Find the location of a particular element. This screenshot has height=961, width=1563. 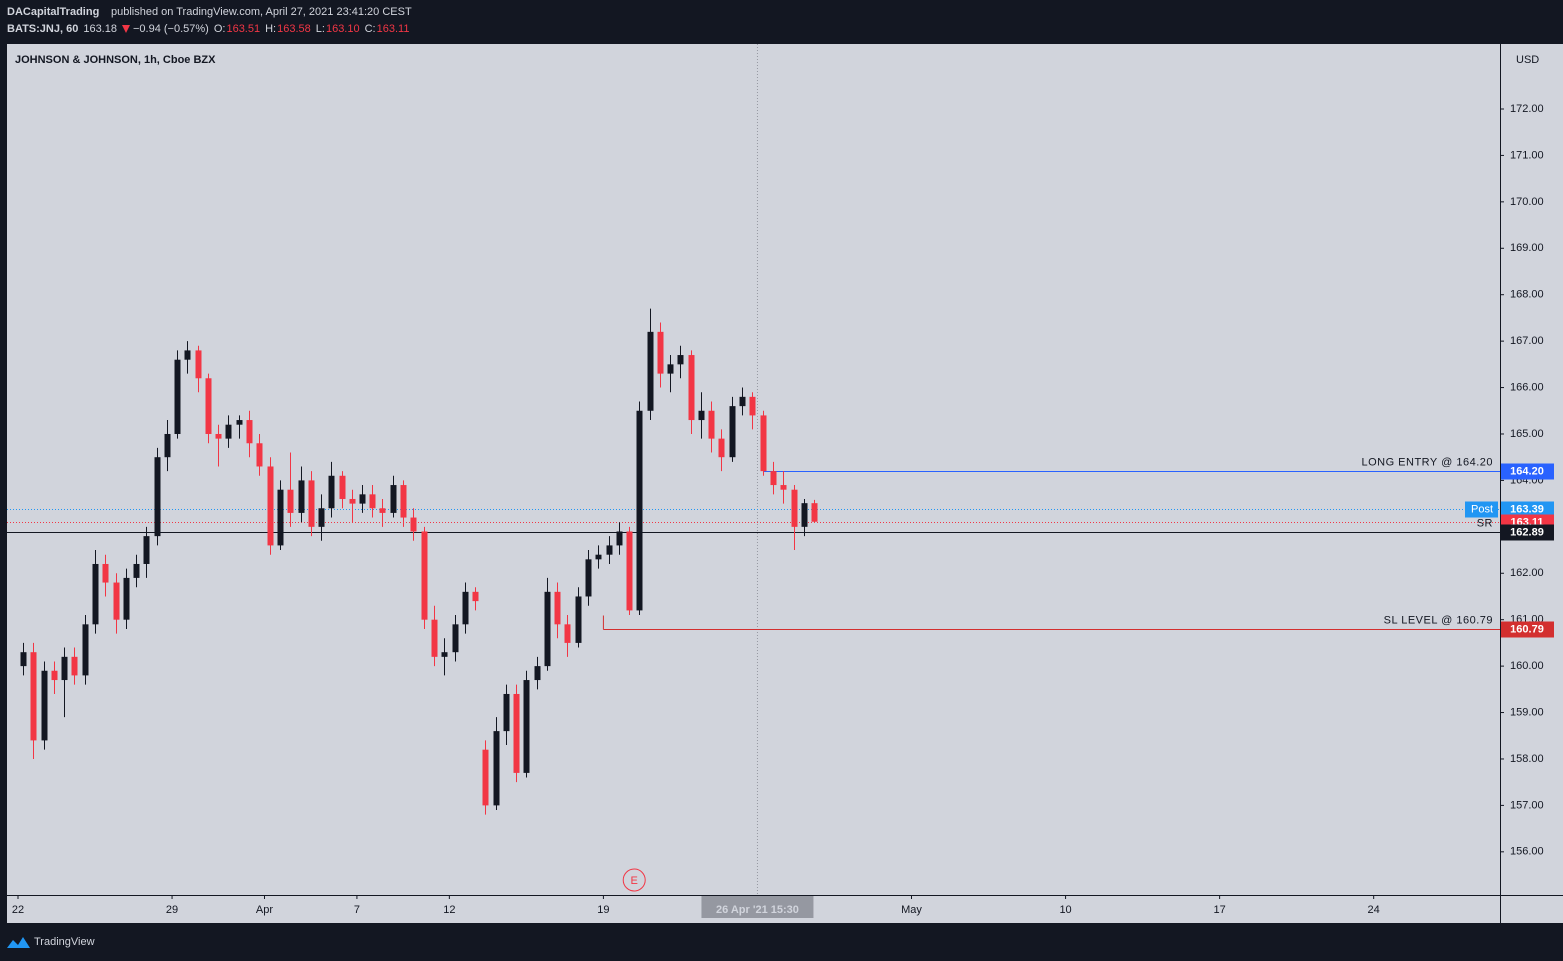

brand: TradingView is located at coordinates (64, 942).